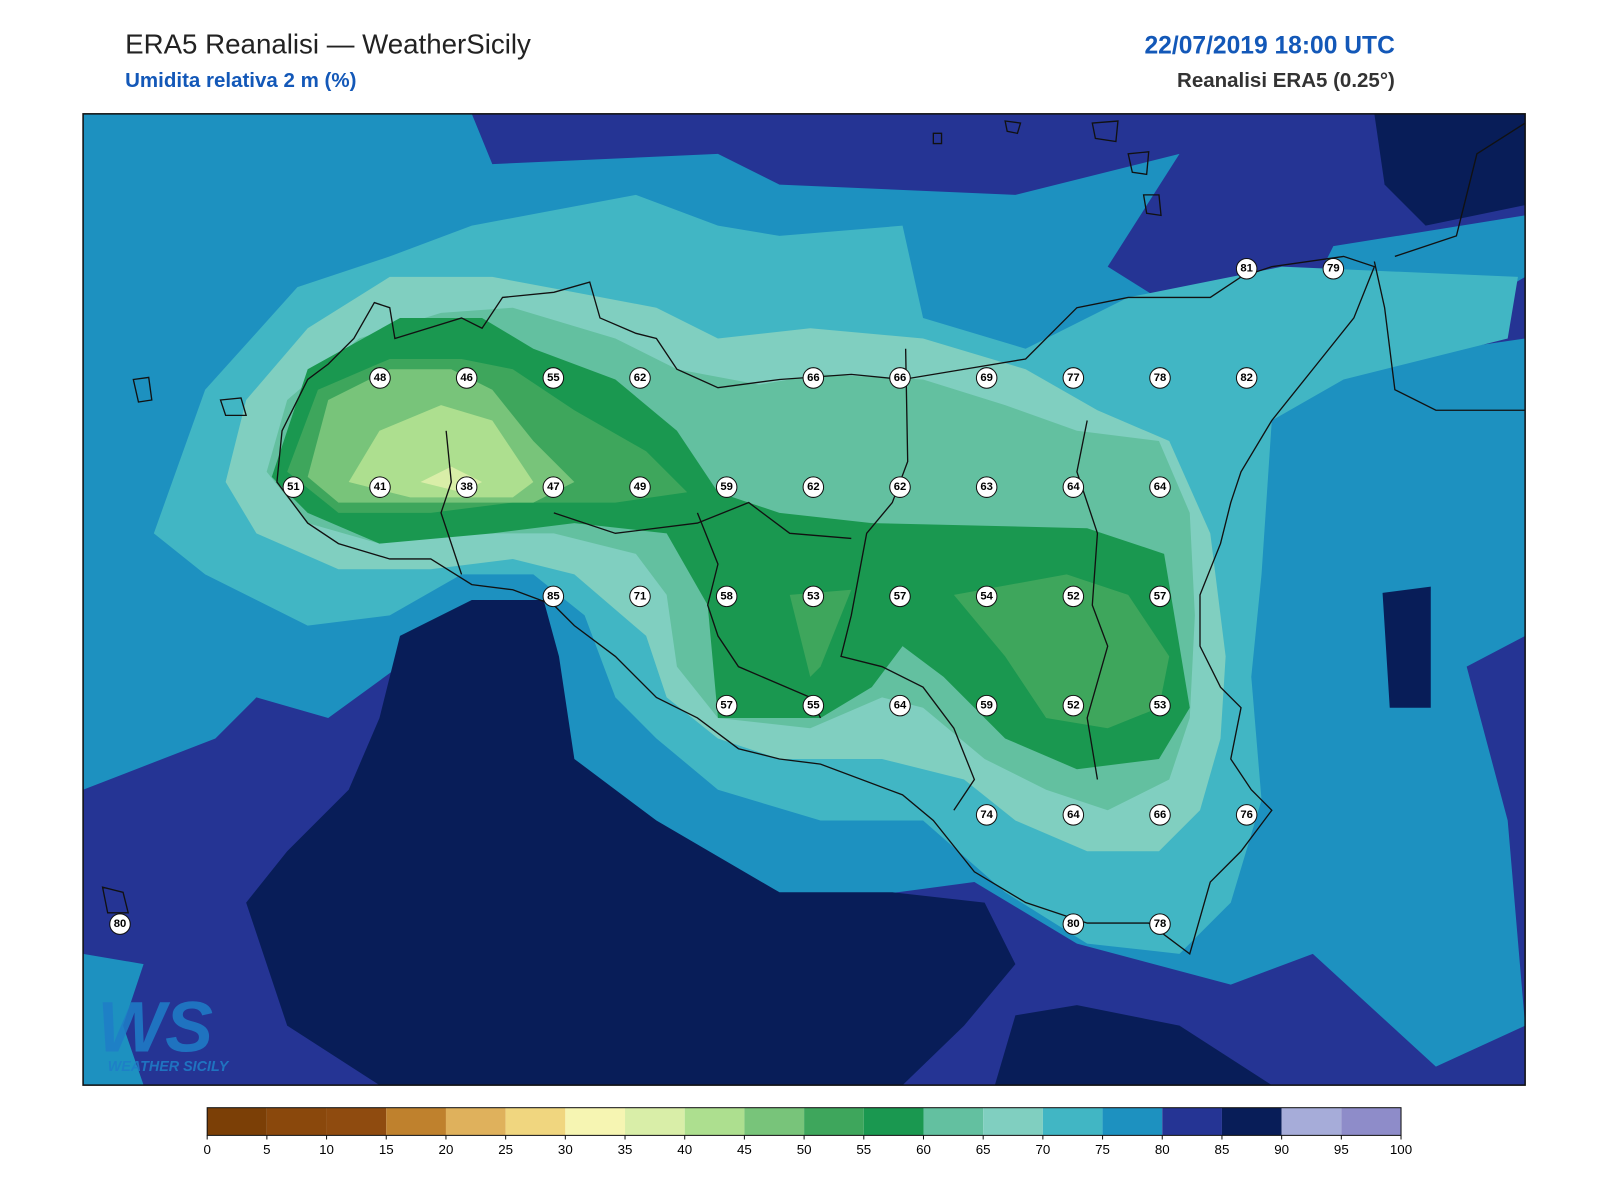 This screenshot has width=1600, height=1200. I want to click on station-value: 38, so click(466, 487).